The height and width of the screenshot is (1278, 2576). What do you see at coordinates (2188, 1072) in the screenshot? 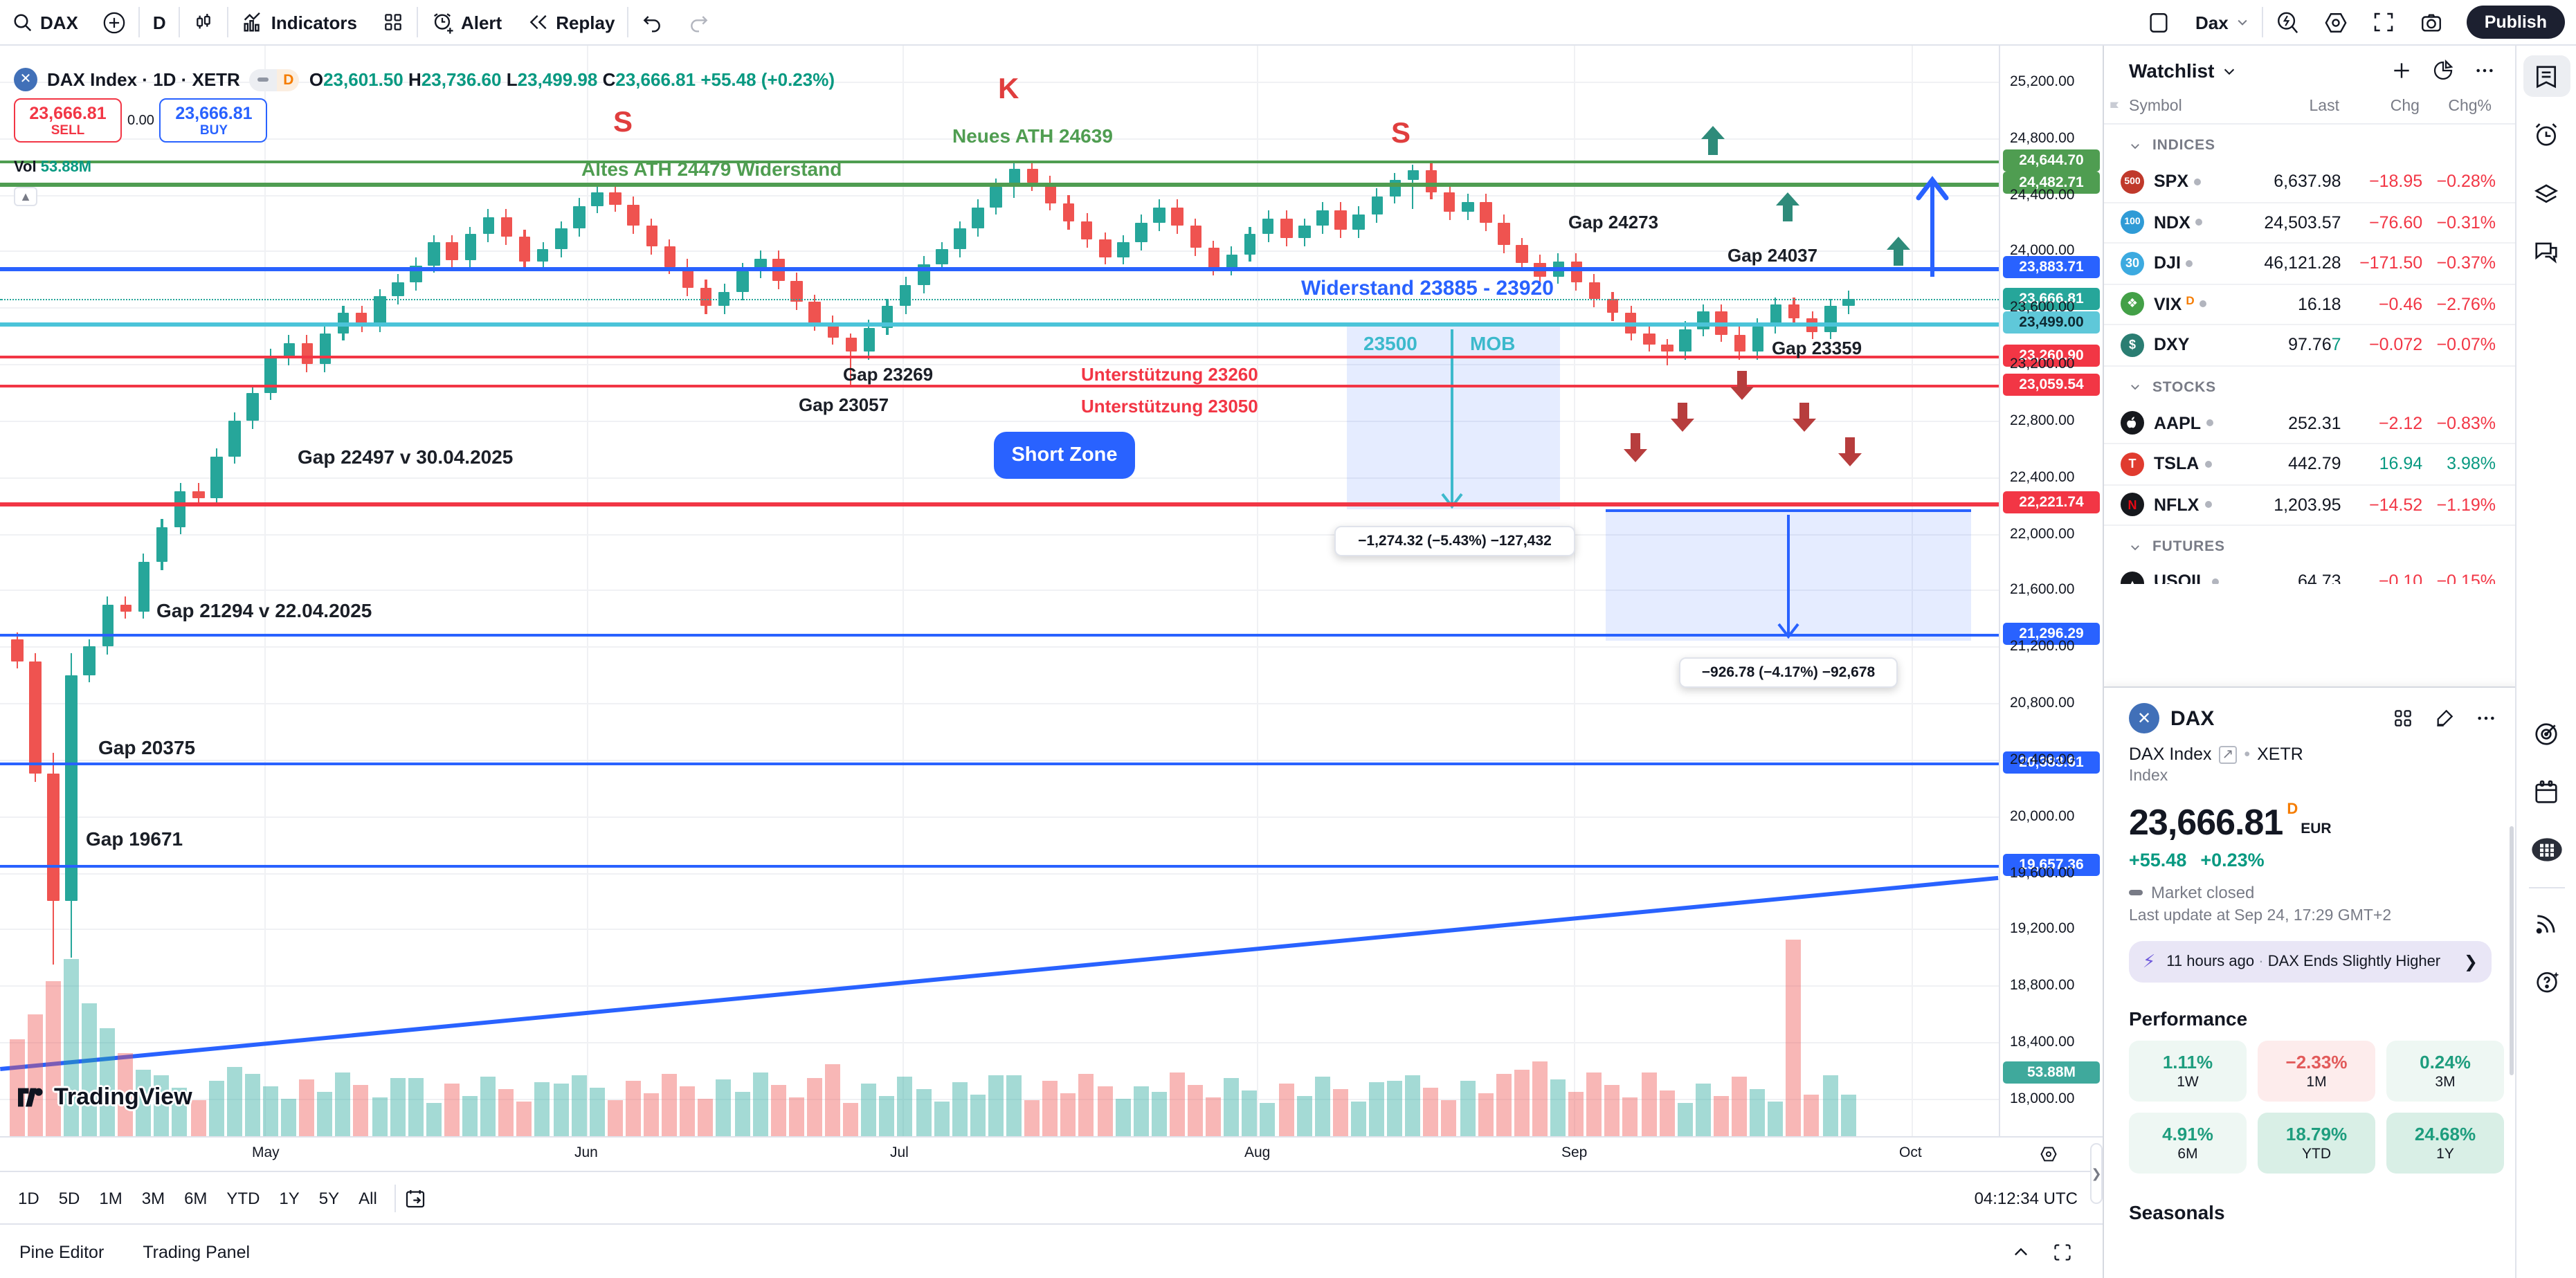
I see `performance-tile-1w: 1.11% 1W` at bounding box center [2188, 1072].